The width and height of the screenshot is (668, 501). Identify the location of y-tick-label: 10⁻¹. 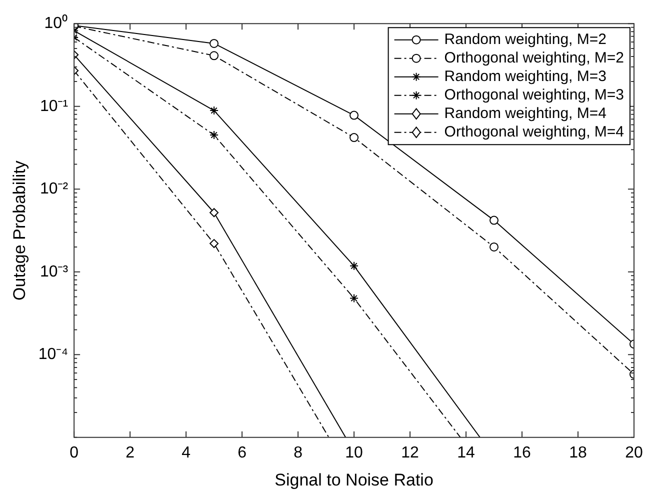
(54, 106).